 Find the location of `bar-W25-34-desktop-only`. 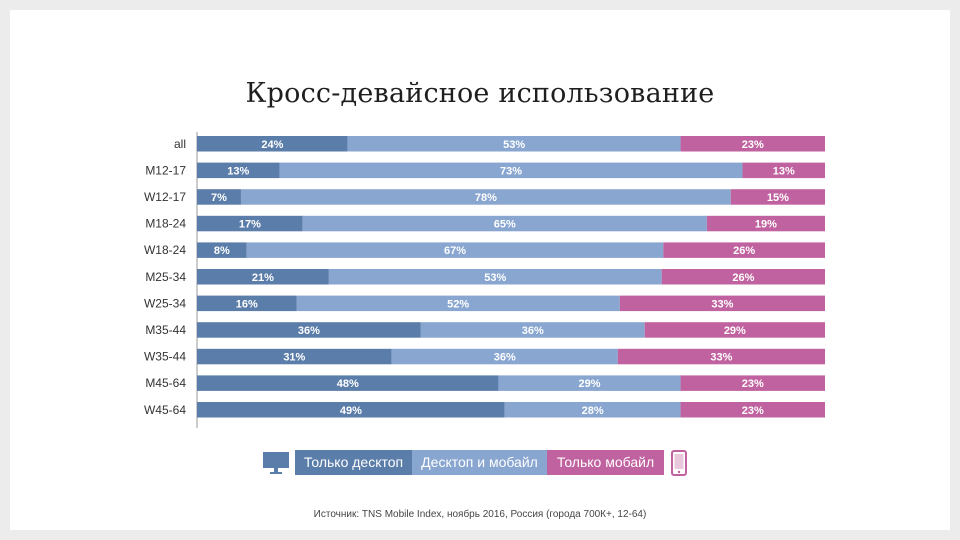

bar-W25-34-desktop-only is located at coordinates (247, 303).